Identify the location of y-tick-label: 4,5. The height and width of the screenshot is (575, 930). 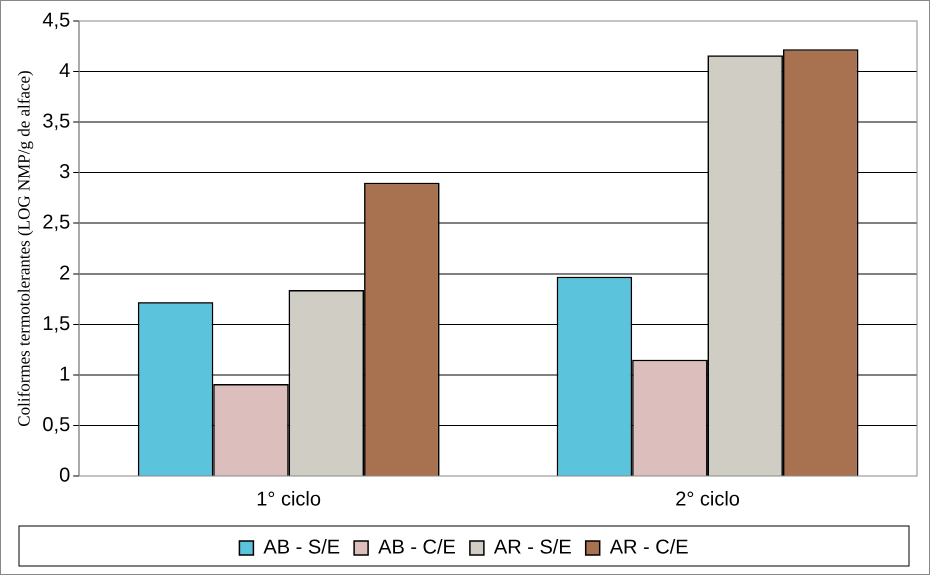
(56, 21).